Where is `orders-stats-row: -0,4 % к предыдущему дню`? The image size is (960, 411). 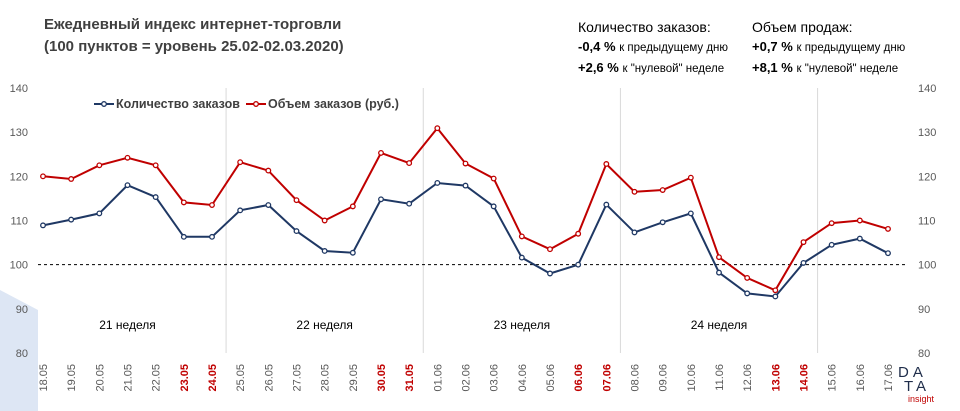 orders-stats-row: -0,4 % к предыдущему дню is located at coordinates (653, 47).